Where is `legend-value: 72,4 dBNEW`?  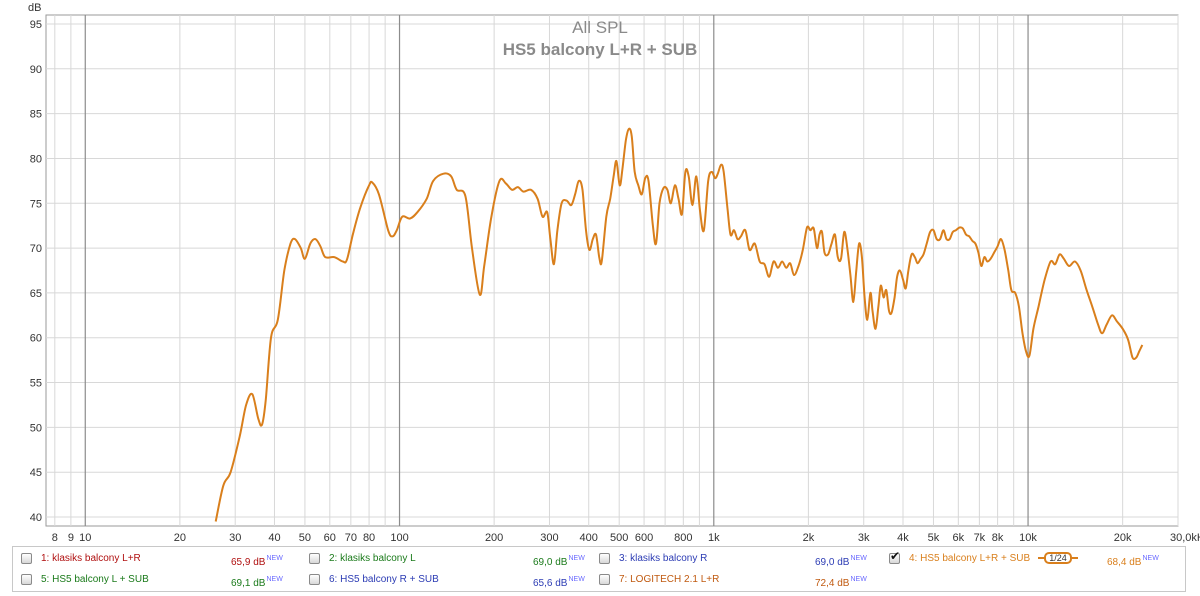
legend-value: 72,4 dBNEW is located at coordinates (841, 582).